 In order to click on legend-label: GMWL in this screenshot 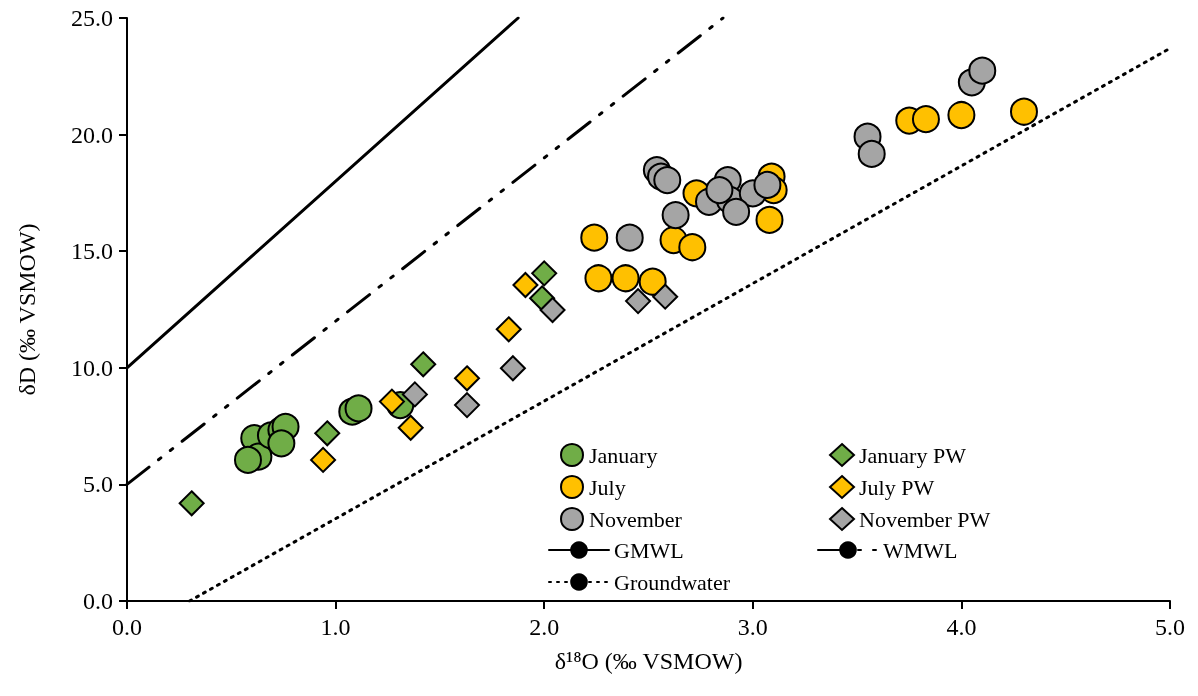, I will do `click(649, 550)`.